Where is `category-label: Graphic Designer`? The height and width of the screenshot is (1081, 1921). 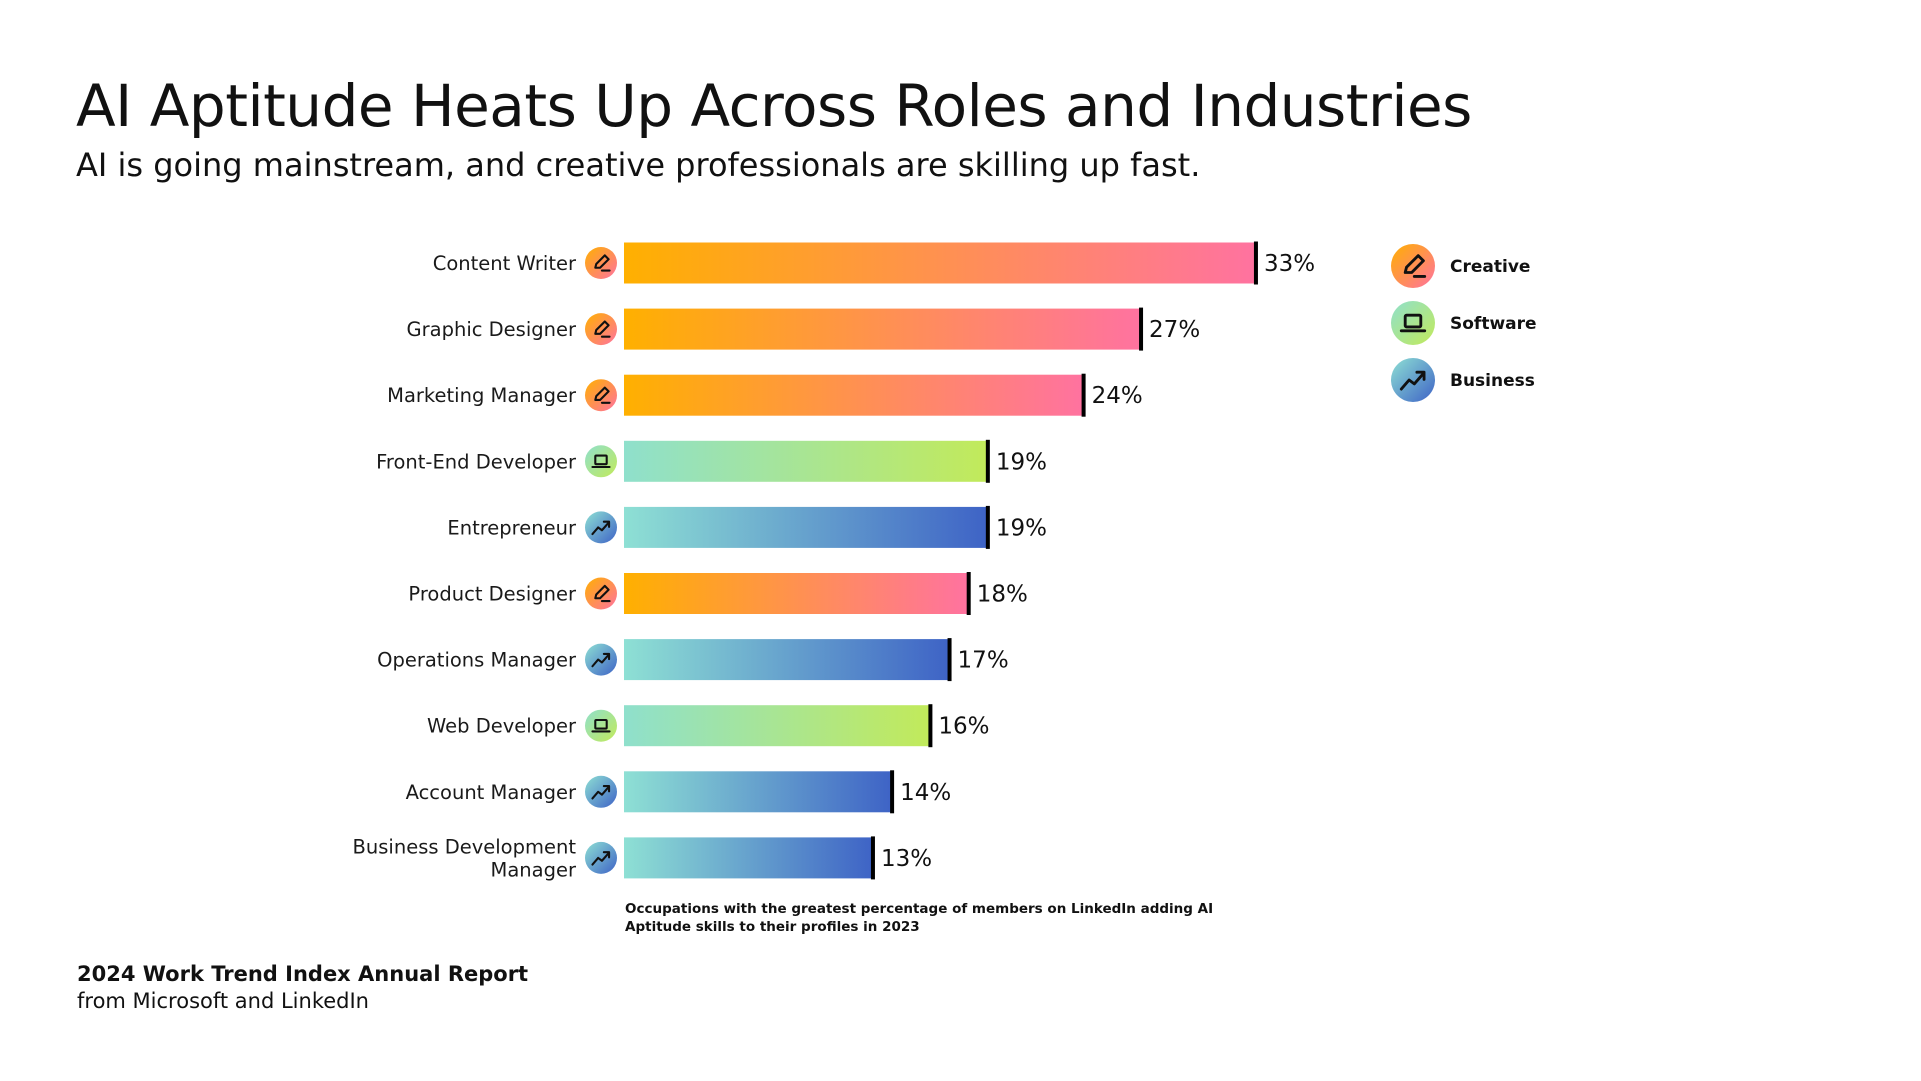
category-label: Graphic Designer is located at coordinates (492, 329).